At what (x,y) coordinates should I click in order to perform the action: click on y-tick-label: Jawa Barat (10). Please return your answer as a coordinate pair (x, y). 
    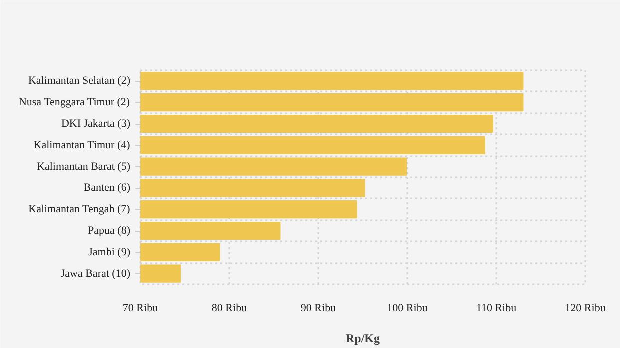
    Looking at the image, I should click on (95, 274).